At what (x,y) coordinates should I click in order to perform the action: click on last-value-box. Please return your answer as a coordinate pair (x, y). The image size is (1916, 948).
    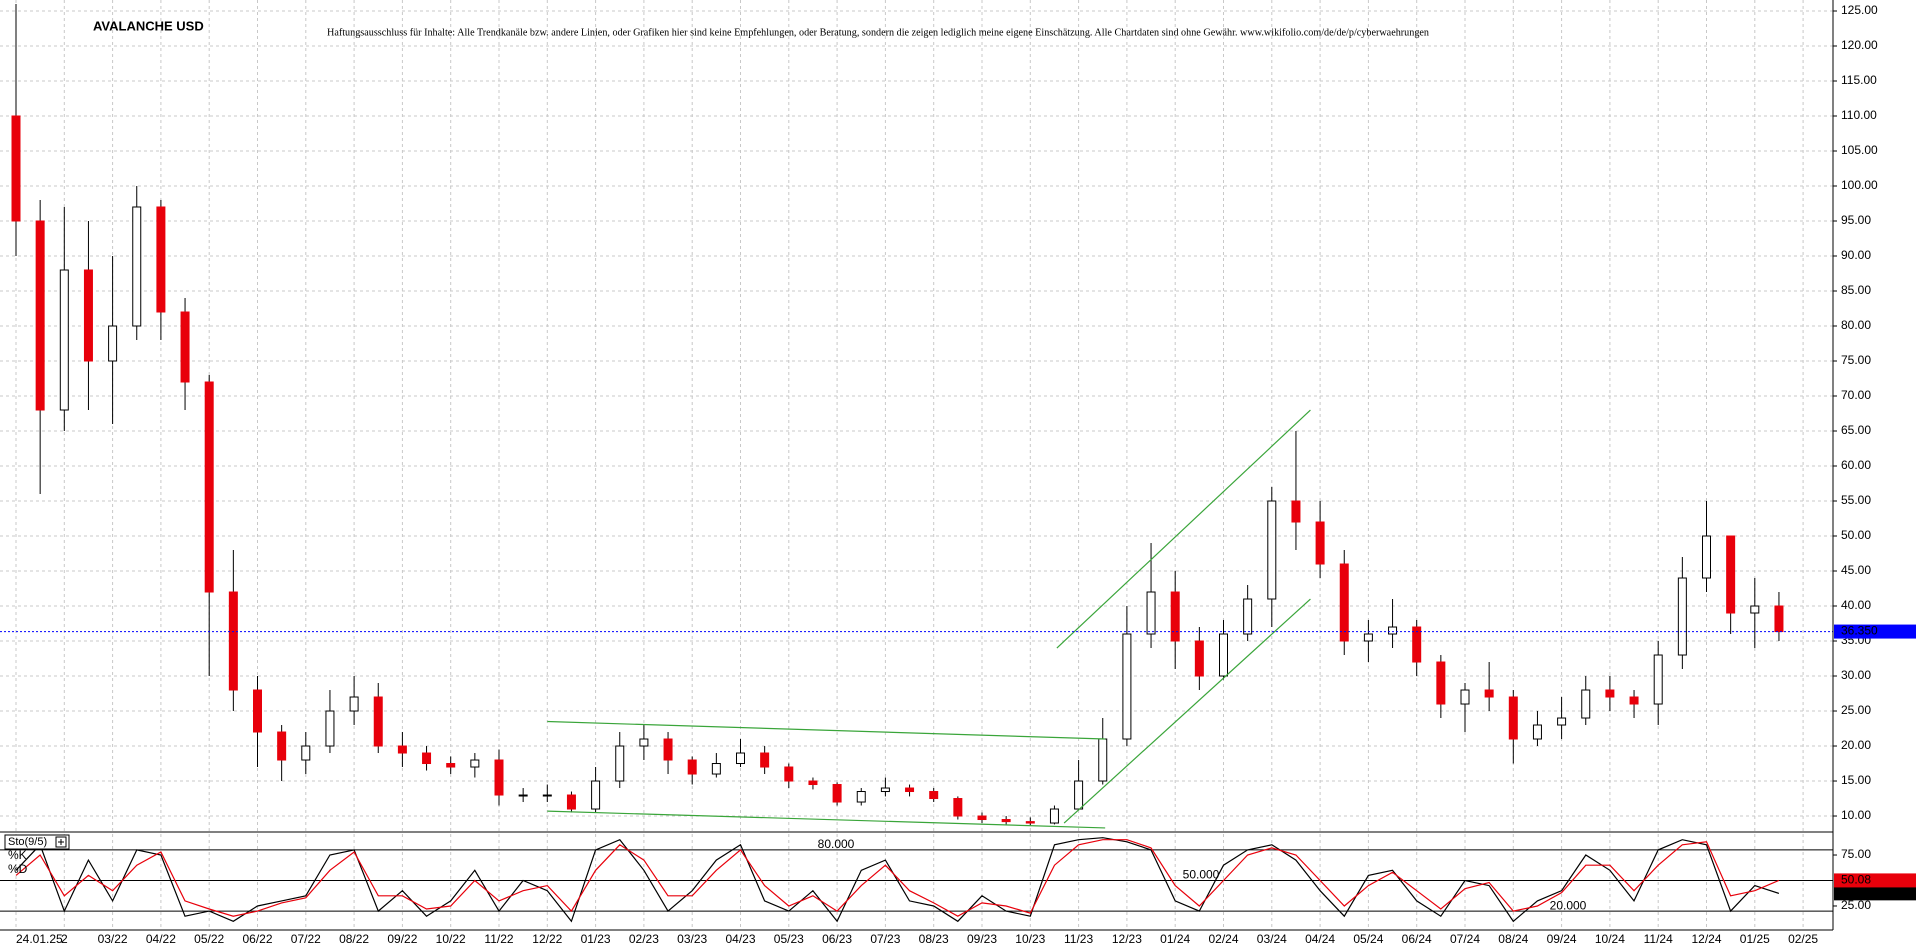
    Looking at the image, I should click on (1875, 893).